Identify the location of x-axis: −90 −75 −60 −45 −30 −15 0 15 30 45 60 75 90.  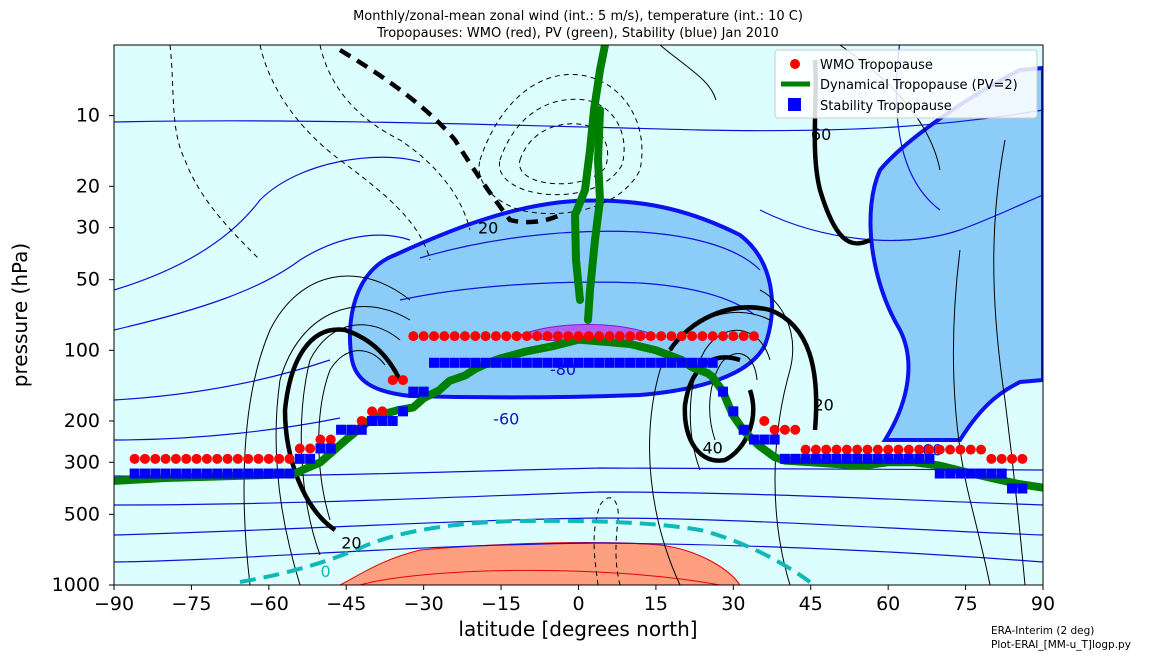
(574, 600).